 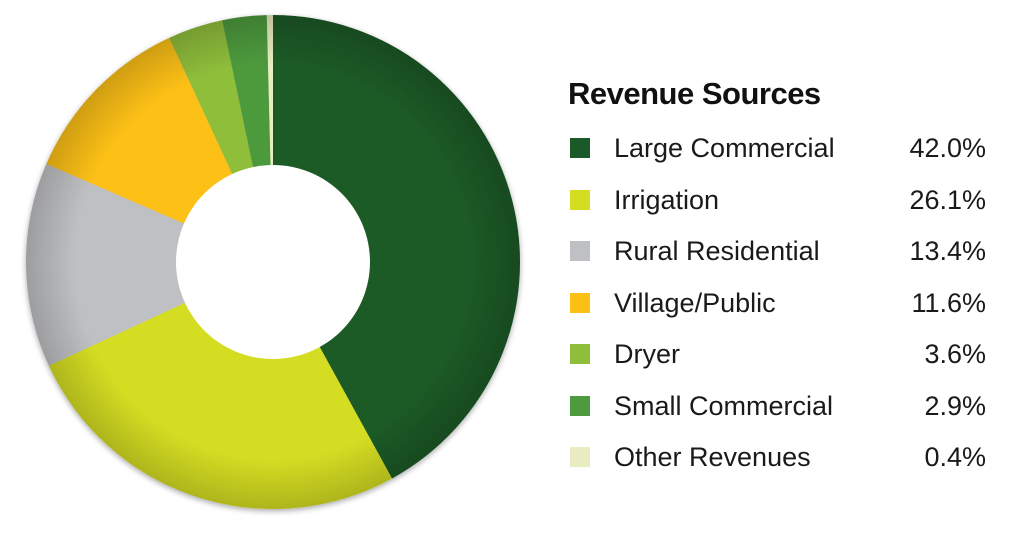 I want to click on legend-label: Large Commercial, so click(x=724, y=148).